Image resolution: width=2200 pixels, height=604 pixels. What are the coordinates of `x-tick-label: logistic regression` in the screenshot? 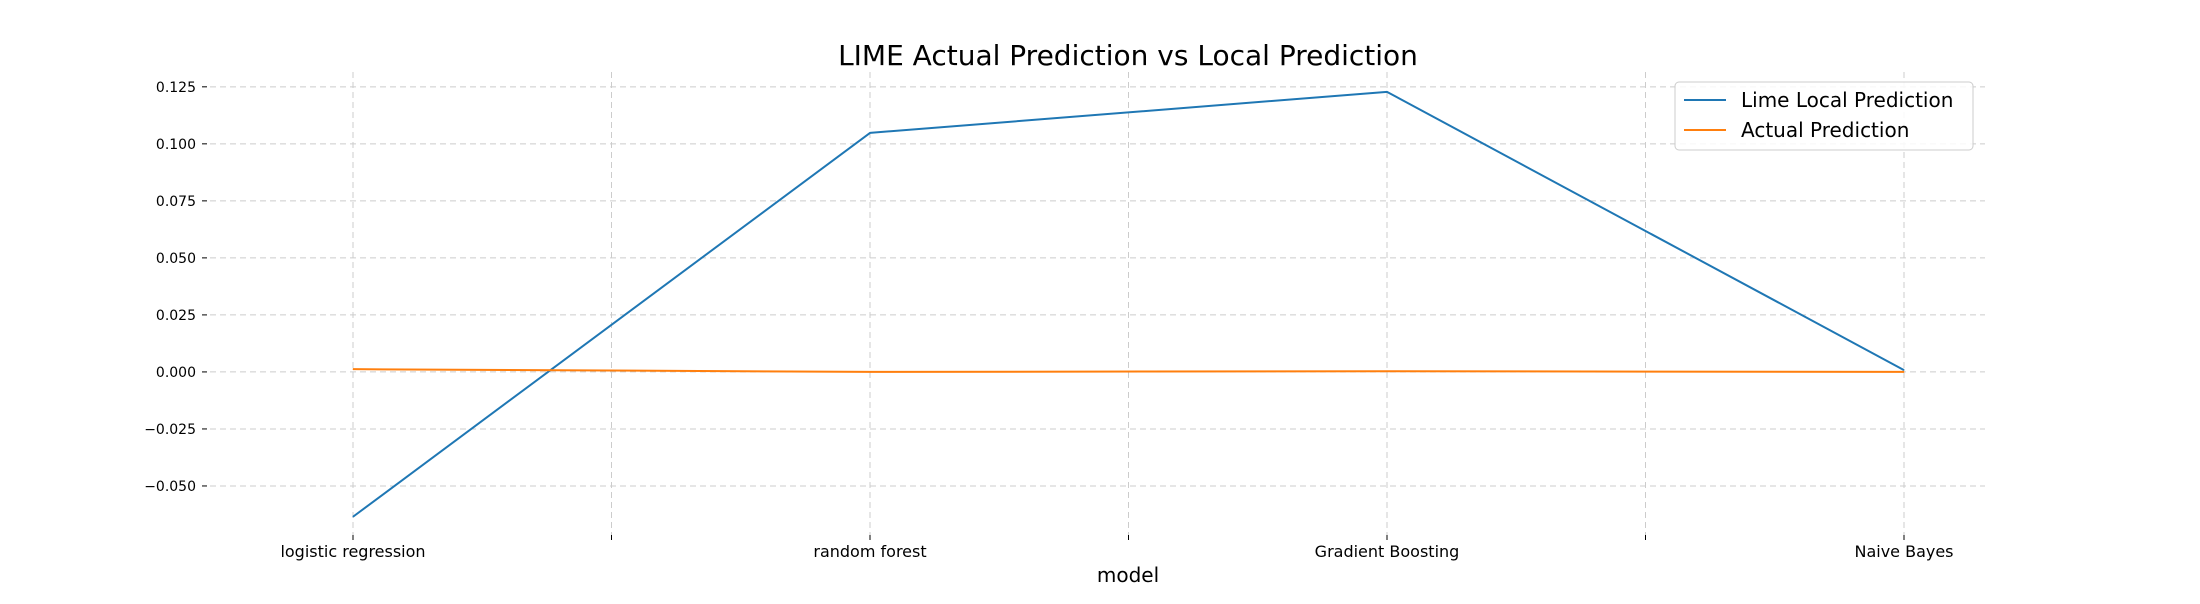 It's located at (352, 551).